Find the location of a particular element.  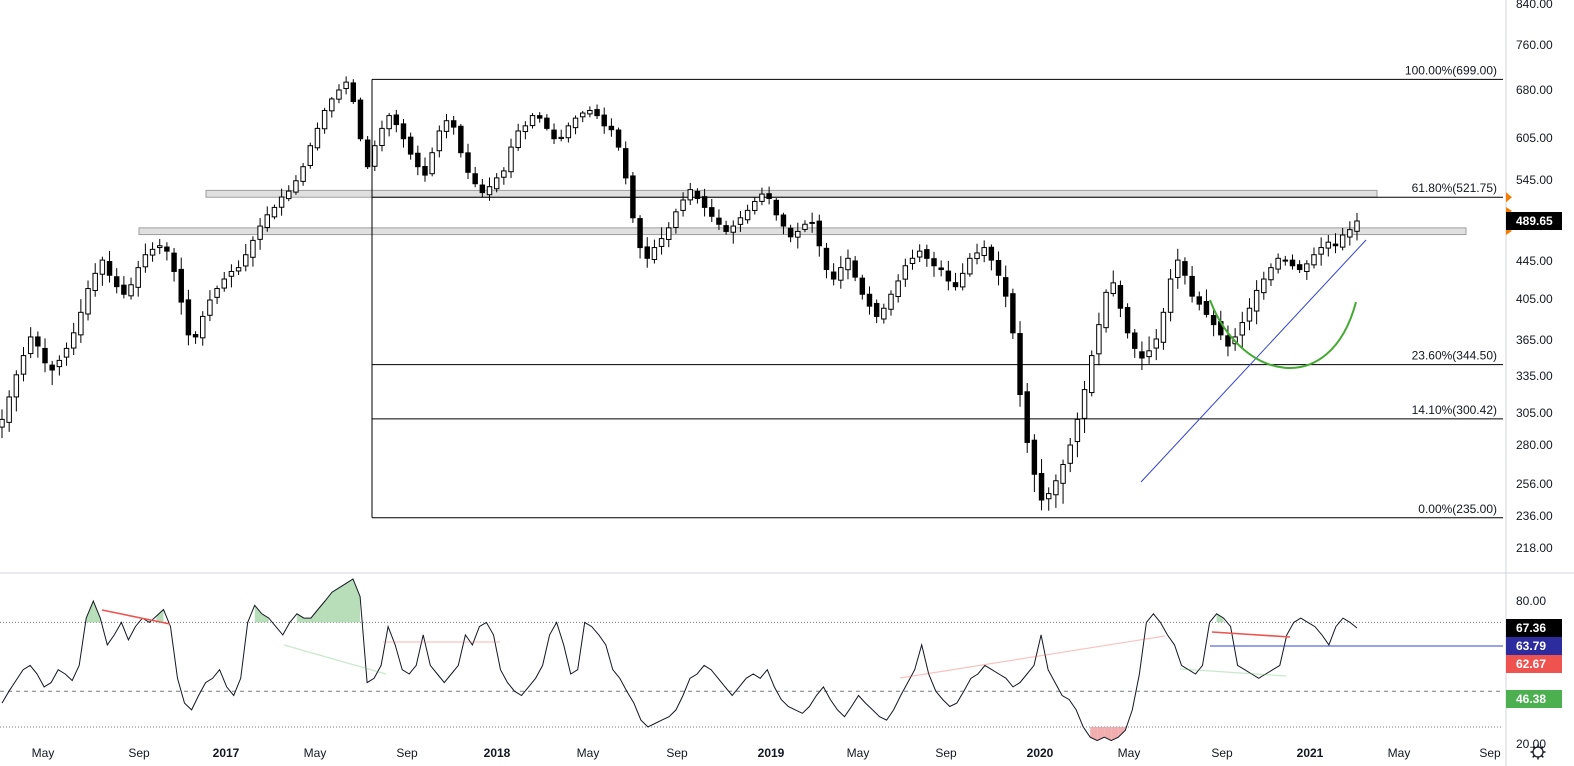

time-axis-label: 2020 is located at coordinates (1040, 753).